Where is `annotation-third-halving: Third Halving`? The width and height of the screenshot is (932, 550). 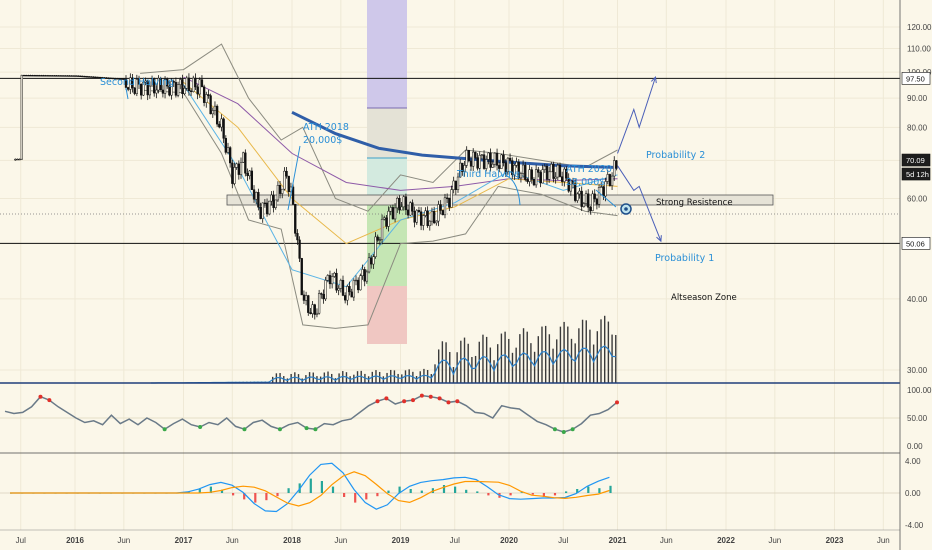 annotation-third-halving: Third Halving is located at coordinates (488, 174).